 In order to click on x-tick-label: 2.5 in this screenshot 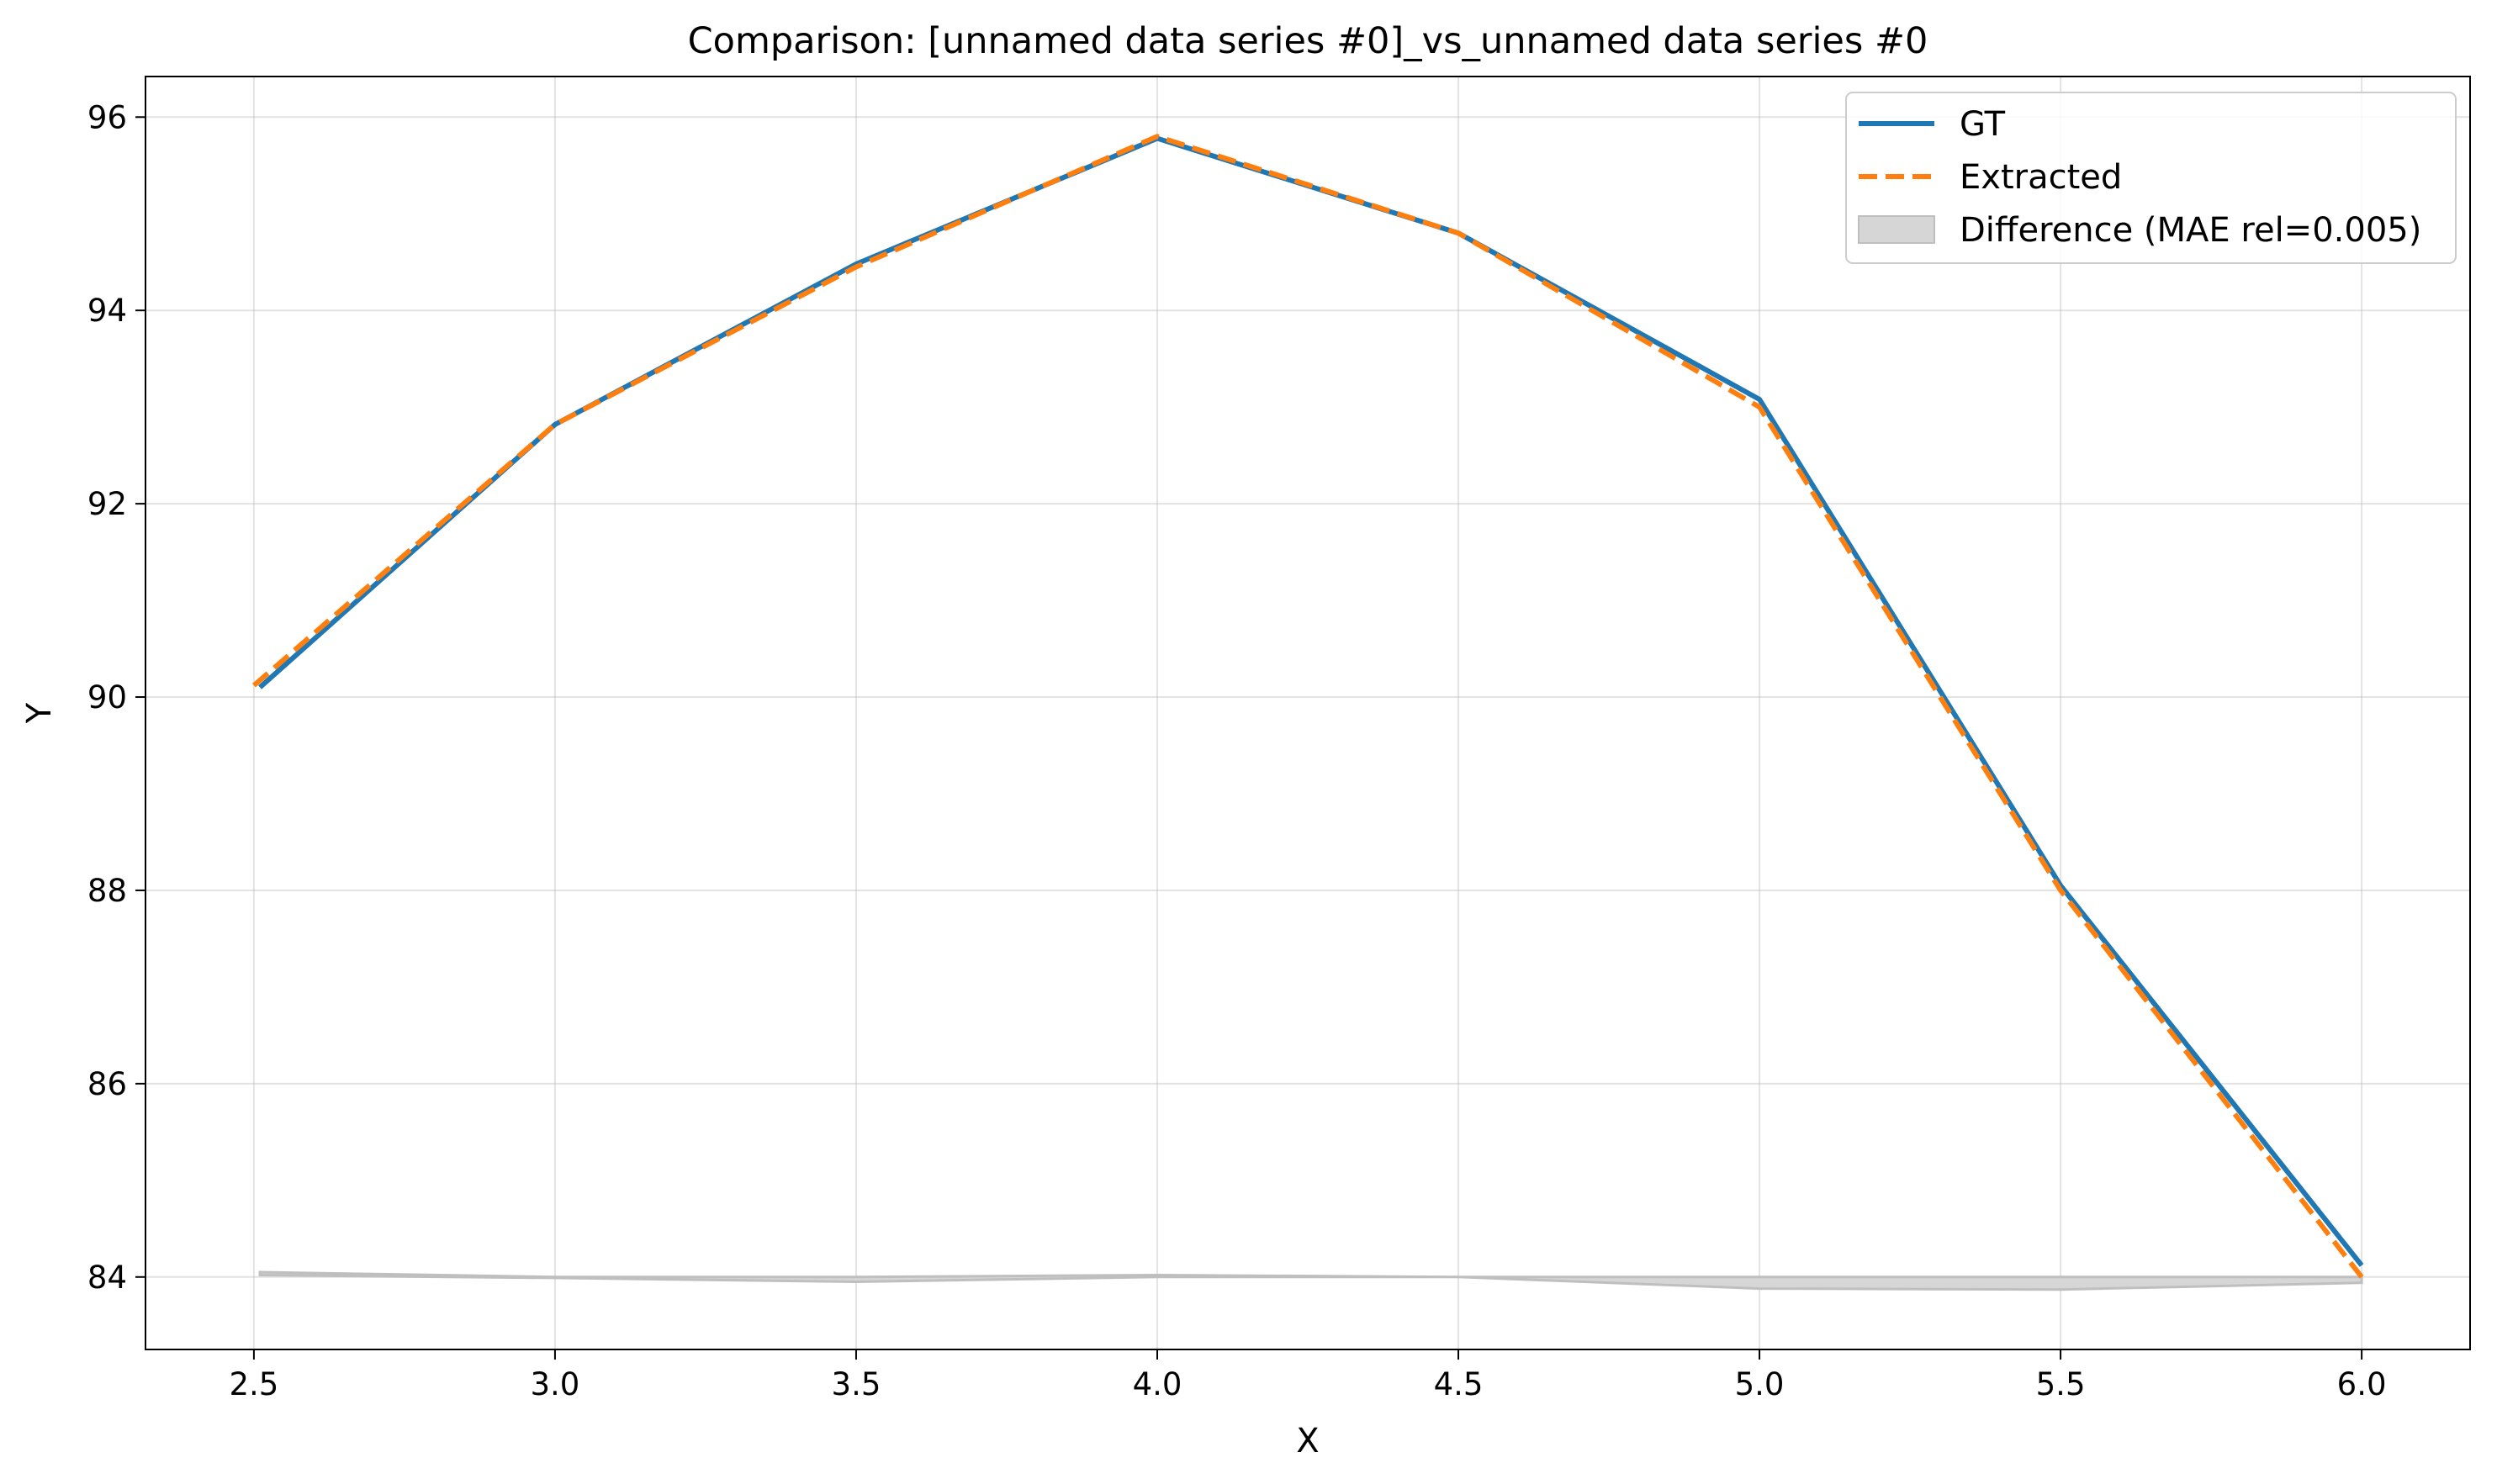, I will do `click(253, 1384)`.